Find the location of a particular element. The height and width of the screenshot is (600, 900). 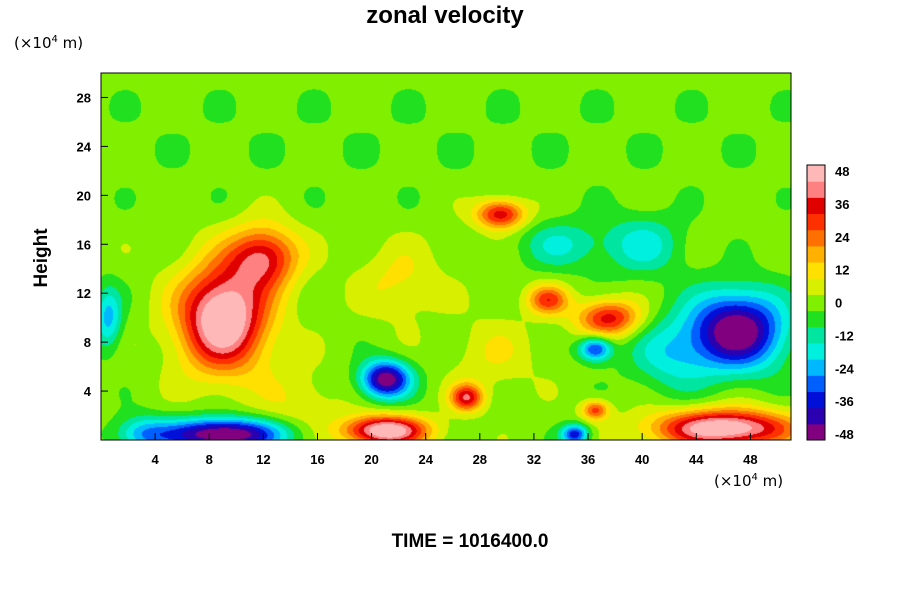

x-tick-label: 44 is located at coordinates (696, 459).